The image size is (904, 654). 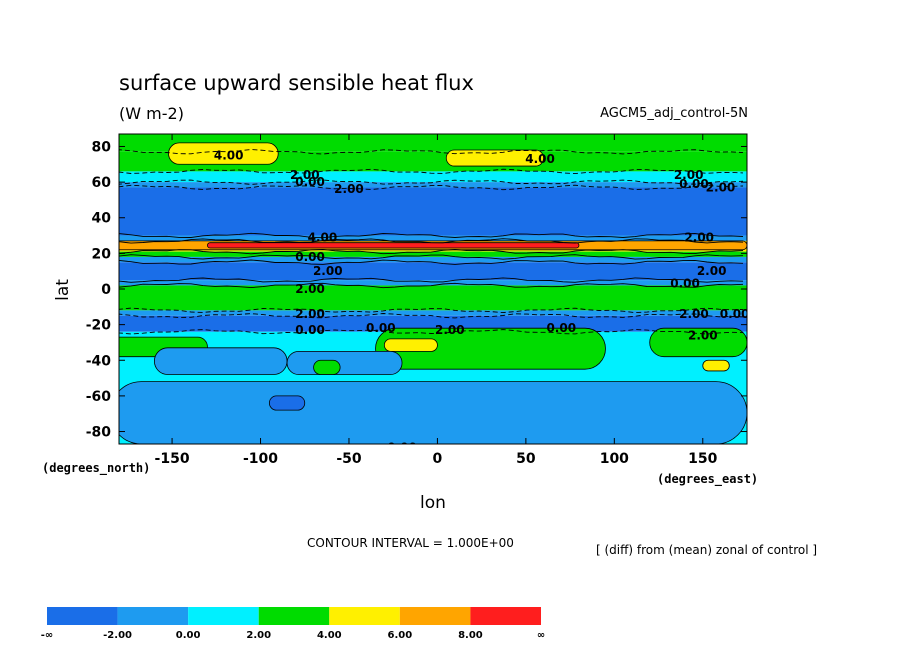 What do you see at coordinates (685, 284) in the screenshot?
I see `contour-label-13: 0.00` at bounding box center [685, 284].